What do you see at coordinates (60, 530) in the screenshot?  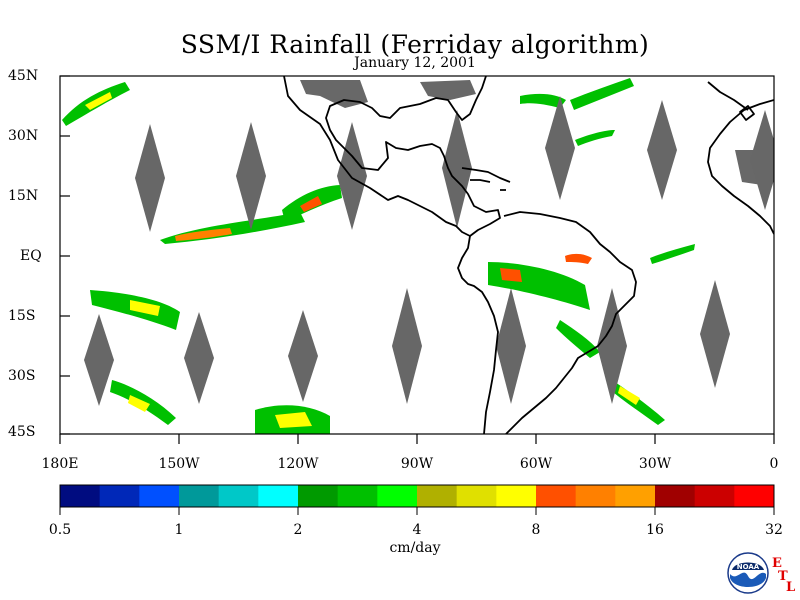 I see `colorbar-label-0-5: 0.5` at bounding box center [60, 530].